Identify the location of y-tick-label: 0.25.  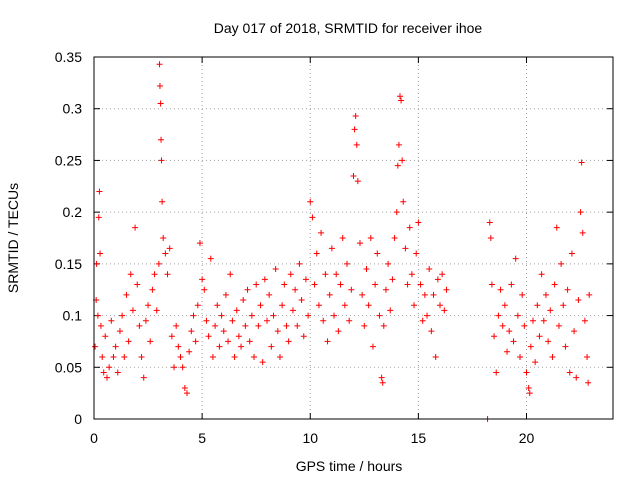
(68, 160).